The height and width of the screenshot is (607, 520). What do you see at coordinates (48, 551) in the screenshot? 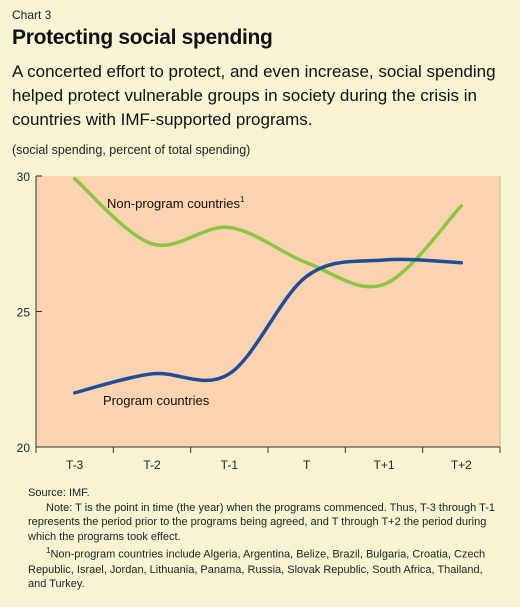
I see `footnote-mark: 1` at bounding box center [48, 551].